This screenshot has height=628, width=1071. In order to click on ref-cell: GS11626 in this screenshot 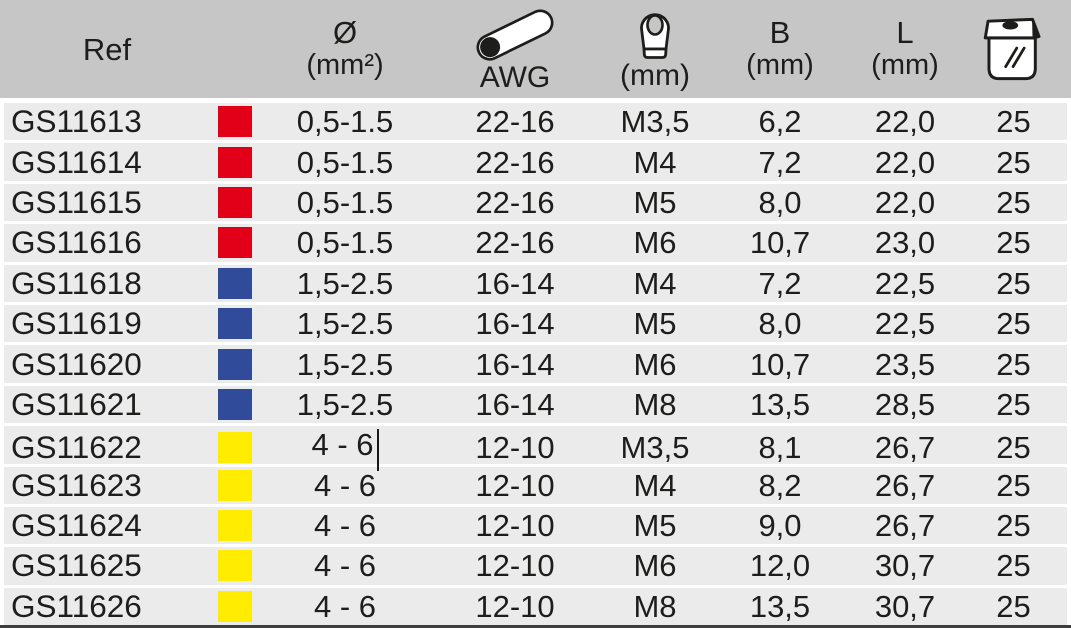, I will do `click(76, 605)`.